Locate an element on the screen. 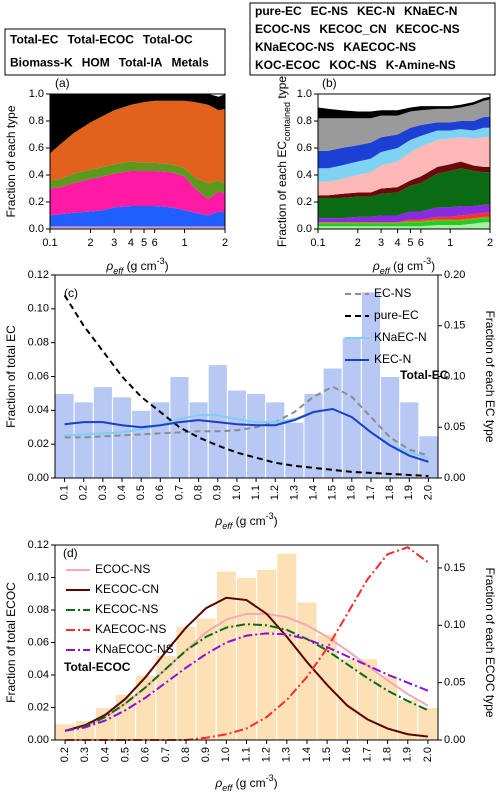 The image size is (500, 796). x-tick-label: 4 is located at coordinates (398, 243).